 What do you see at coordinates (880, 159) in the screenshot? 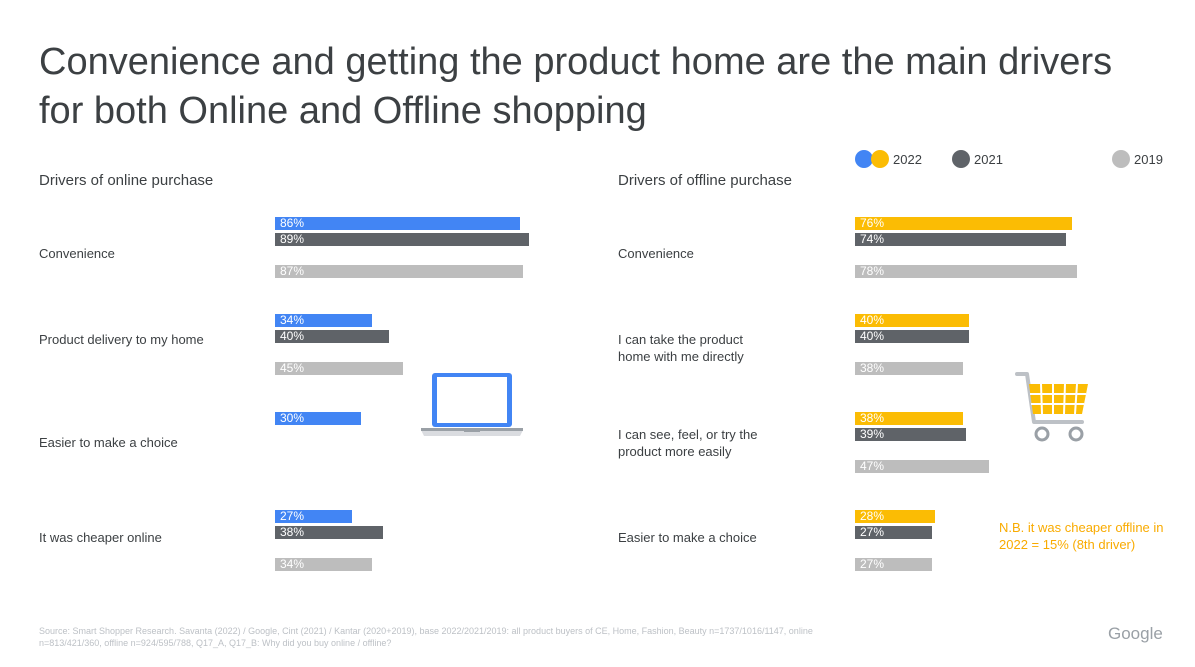
I see `legend-dot-offline-2022` at bounding box center [880, 159].